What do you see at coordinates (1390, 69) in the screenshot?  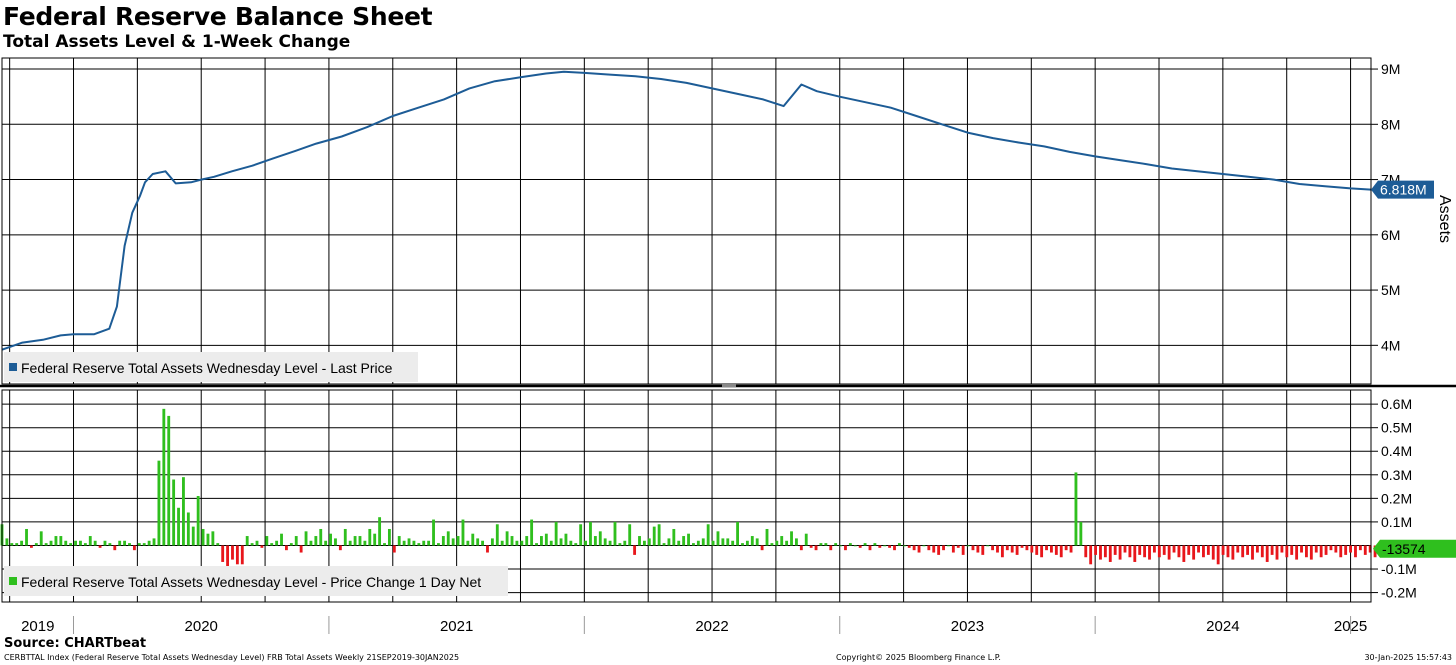 I see `top-y-tick-label: 9M` at bounding box center [1390, 69].